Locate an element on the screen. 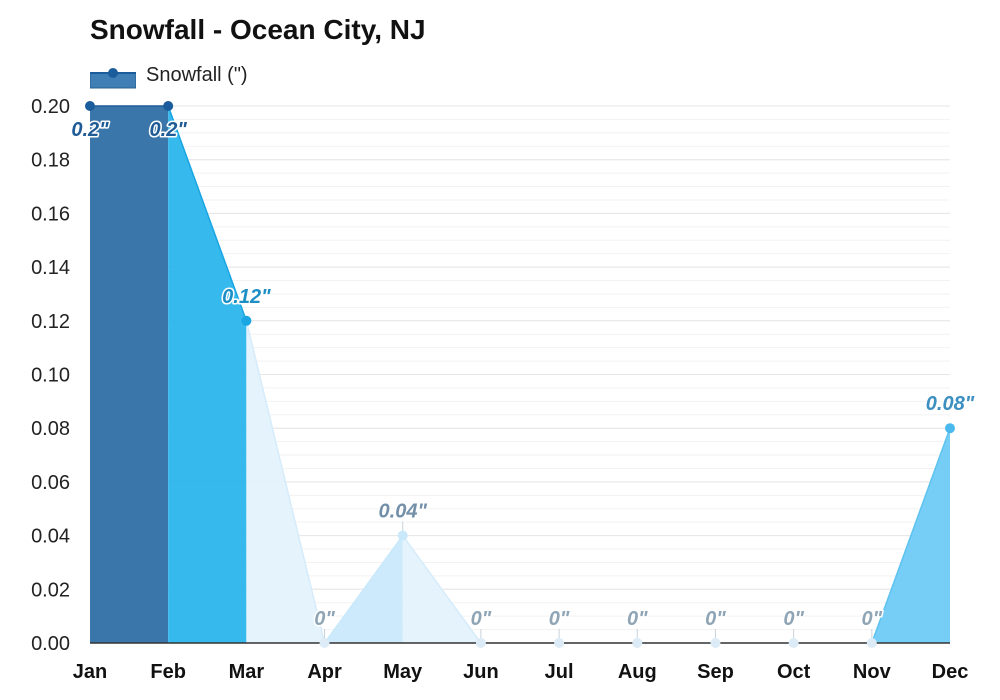 Image resolution: width=1000 pixels, height=700 pixels. data-label-sep: 0" is located at coordinates (715, 619).